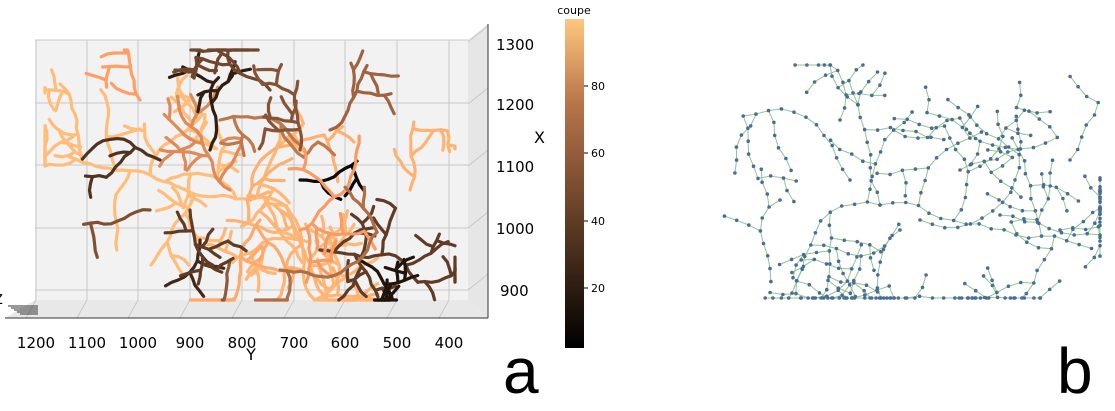  What do you see at coordinates (574, 183) in the screenshot?
I see `colorbar-gradient` at bounding box center [574, 183].